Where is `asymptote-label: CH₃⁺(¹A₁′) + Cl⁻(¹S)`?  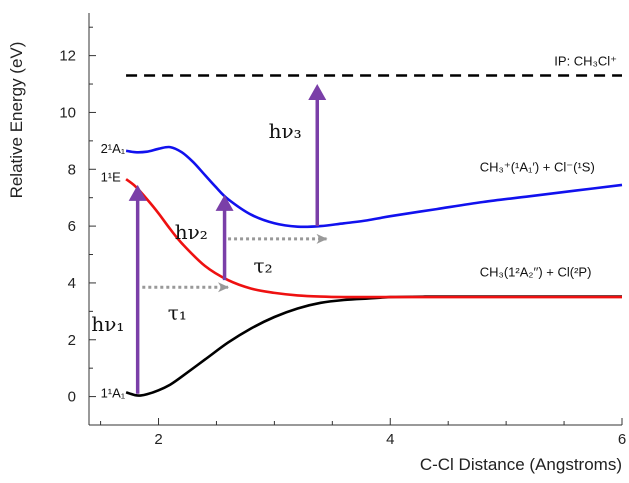
asymptote-label: CH₃⁺(¹A₁′) + Cl⁻(¹S) is located at coordinates (537, 166).